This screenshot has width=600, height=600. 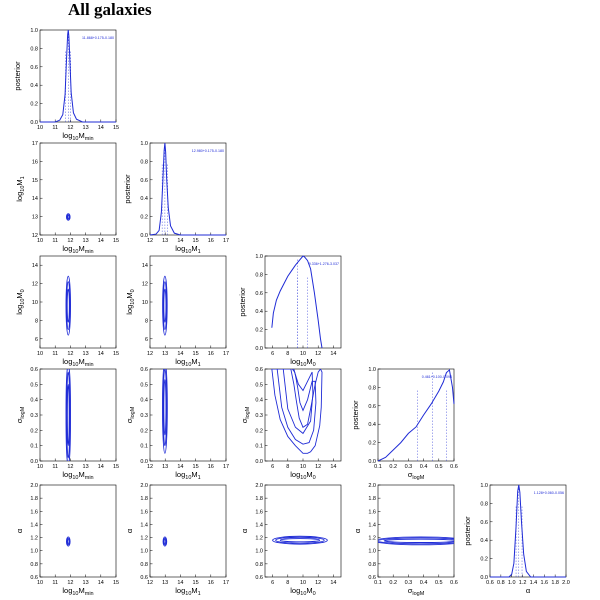 What do you see at coordinates (20, 188) in the screenshot?
I see `panel-logM1-vs-logMmin-ylabel: log10M1` at bounding box center [20, 188].